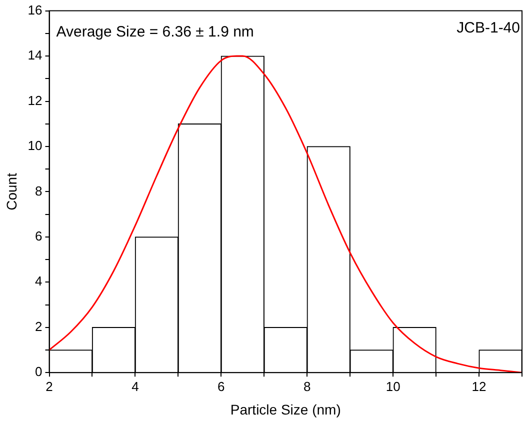  What do you see at coordinates (155, 31) in the screenshot?
I see `annotation: Average Size = 6.36 ± 1.9 nm` at bounding box center [155, 31].